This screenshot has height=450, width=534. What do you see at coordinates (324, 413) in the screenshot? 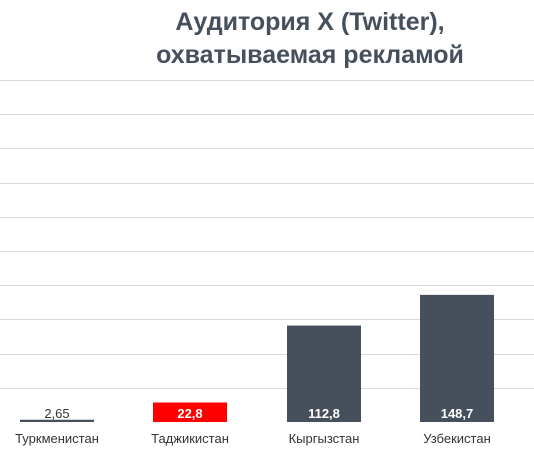
I see `value-label-2: 112,8` at bounding box center [324, 413].